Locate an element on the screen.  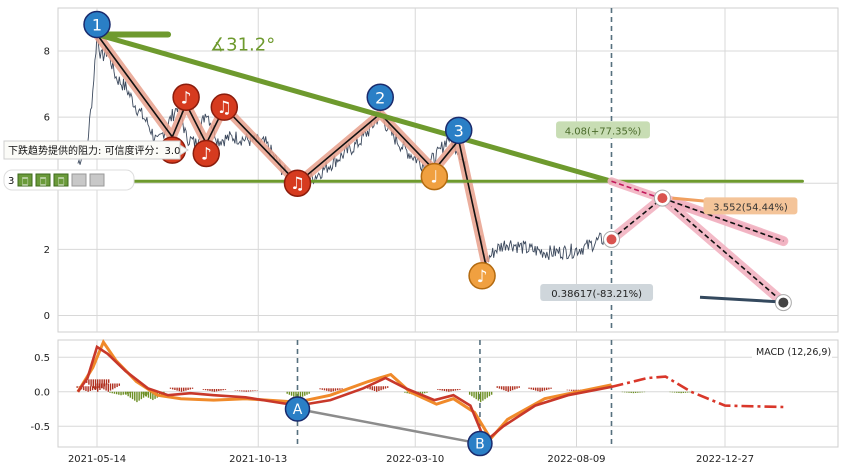
macd-tick-label: 0.5 is located at coordinates (42, 358).